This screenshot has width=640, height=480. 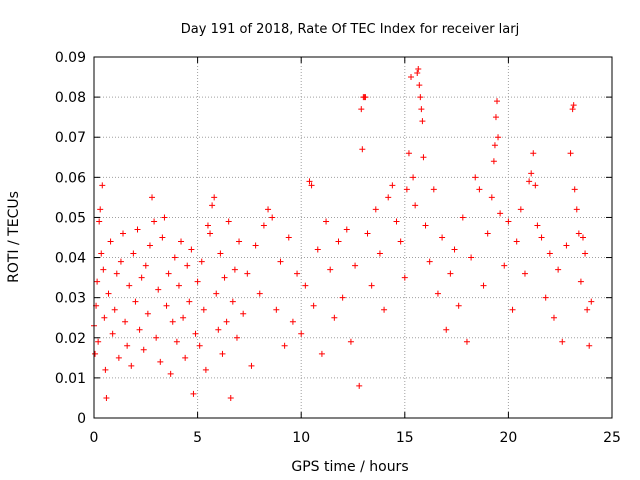 What do you see at coordinates (301, 438) in the screenshot?
I see `x-tick-label: 10` at bounding box center [301, 438].